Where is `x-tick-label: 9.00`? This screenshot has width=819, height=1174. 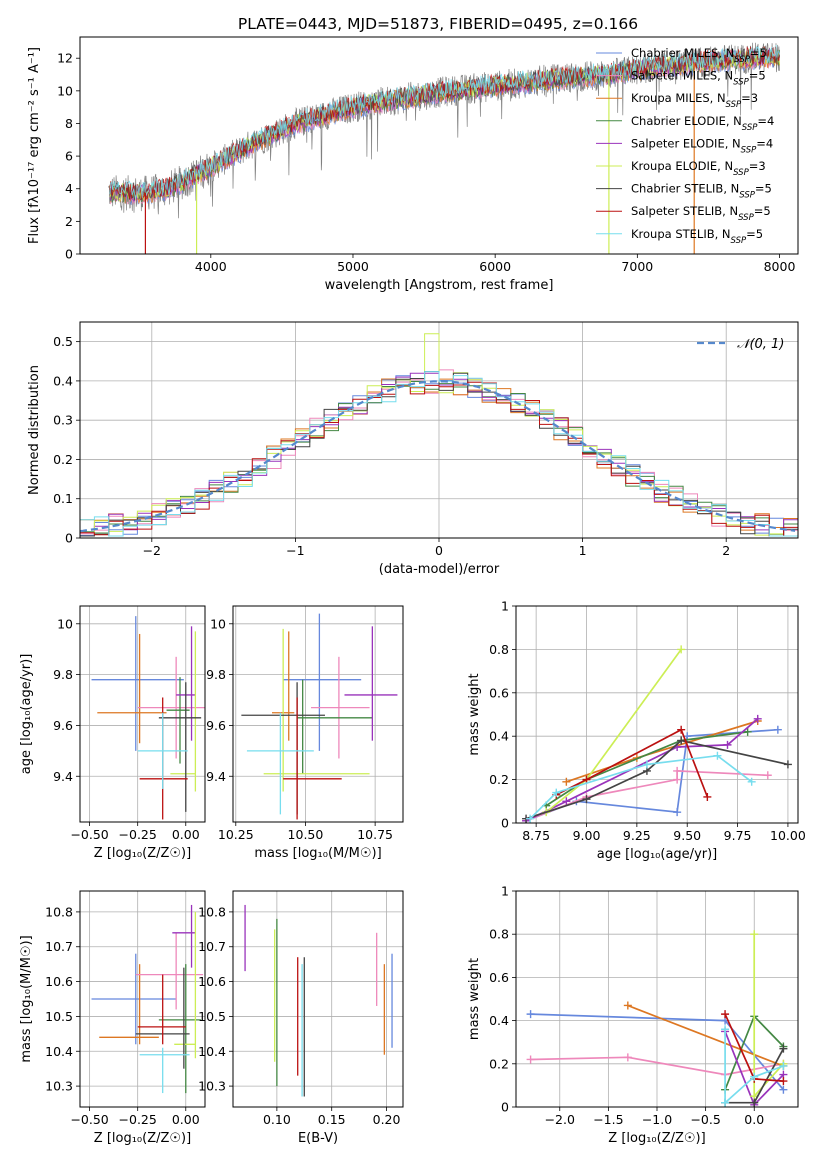
x-tick-label: 9.00 is located at coordinates (587, 835).